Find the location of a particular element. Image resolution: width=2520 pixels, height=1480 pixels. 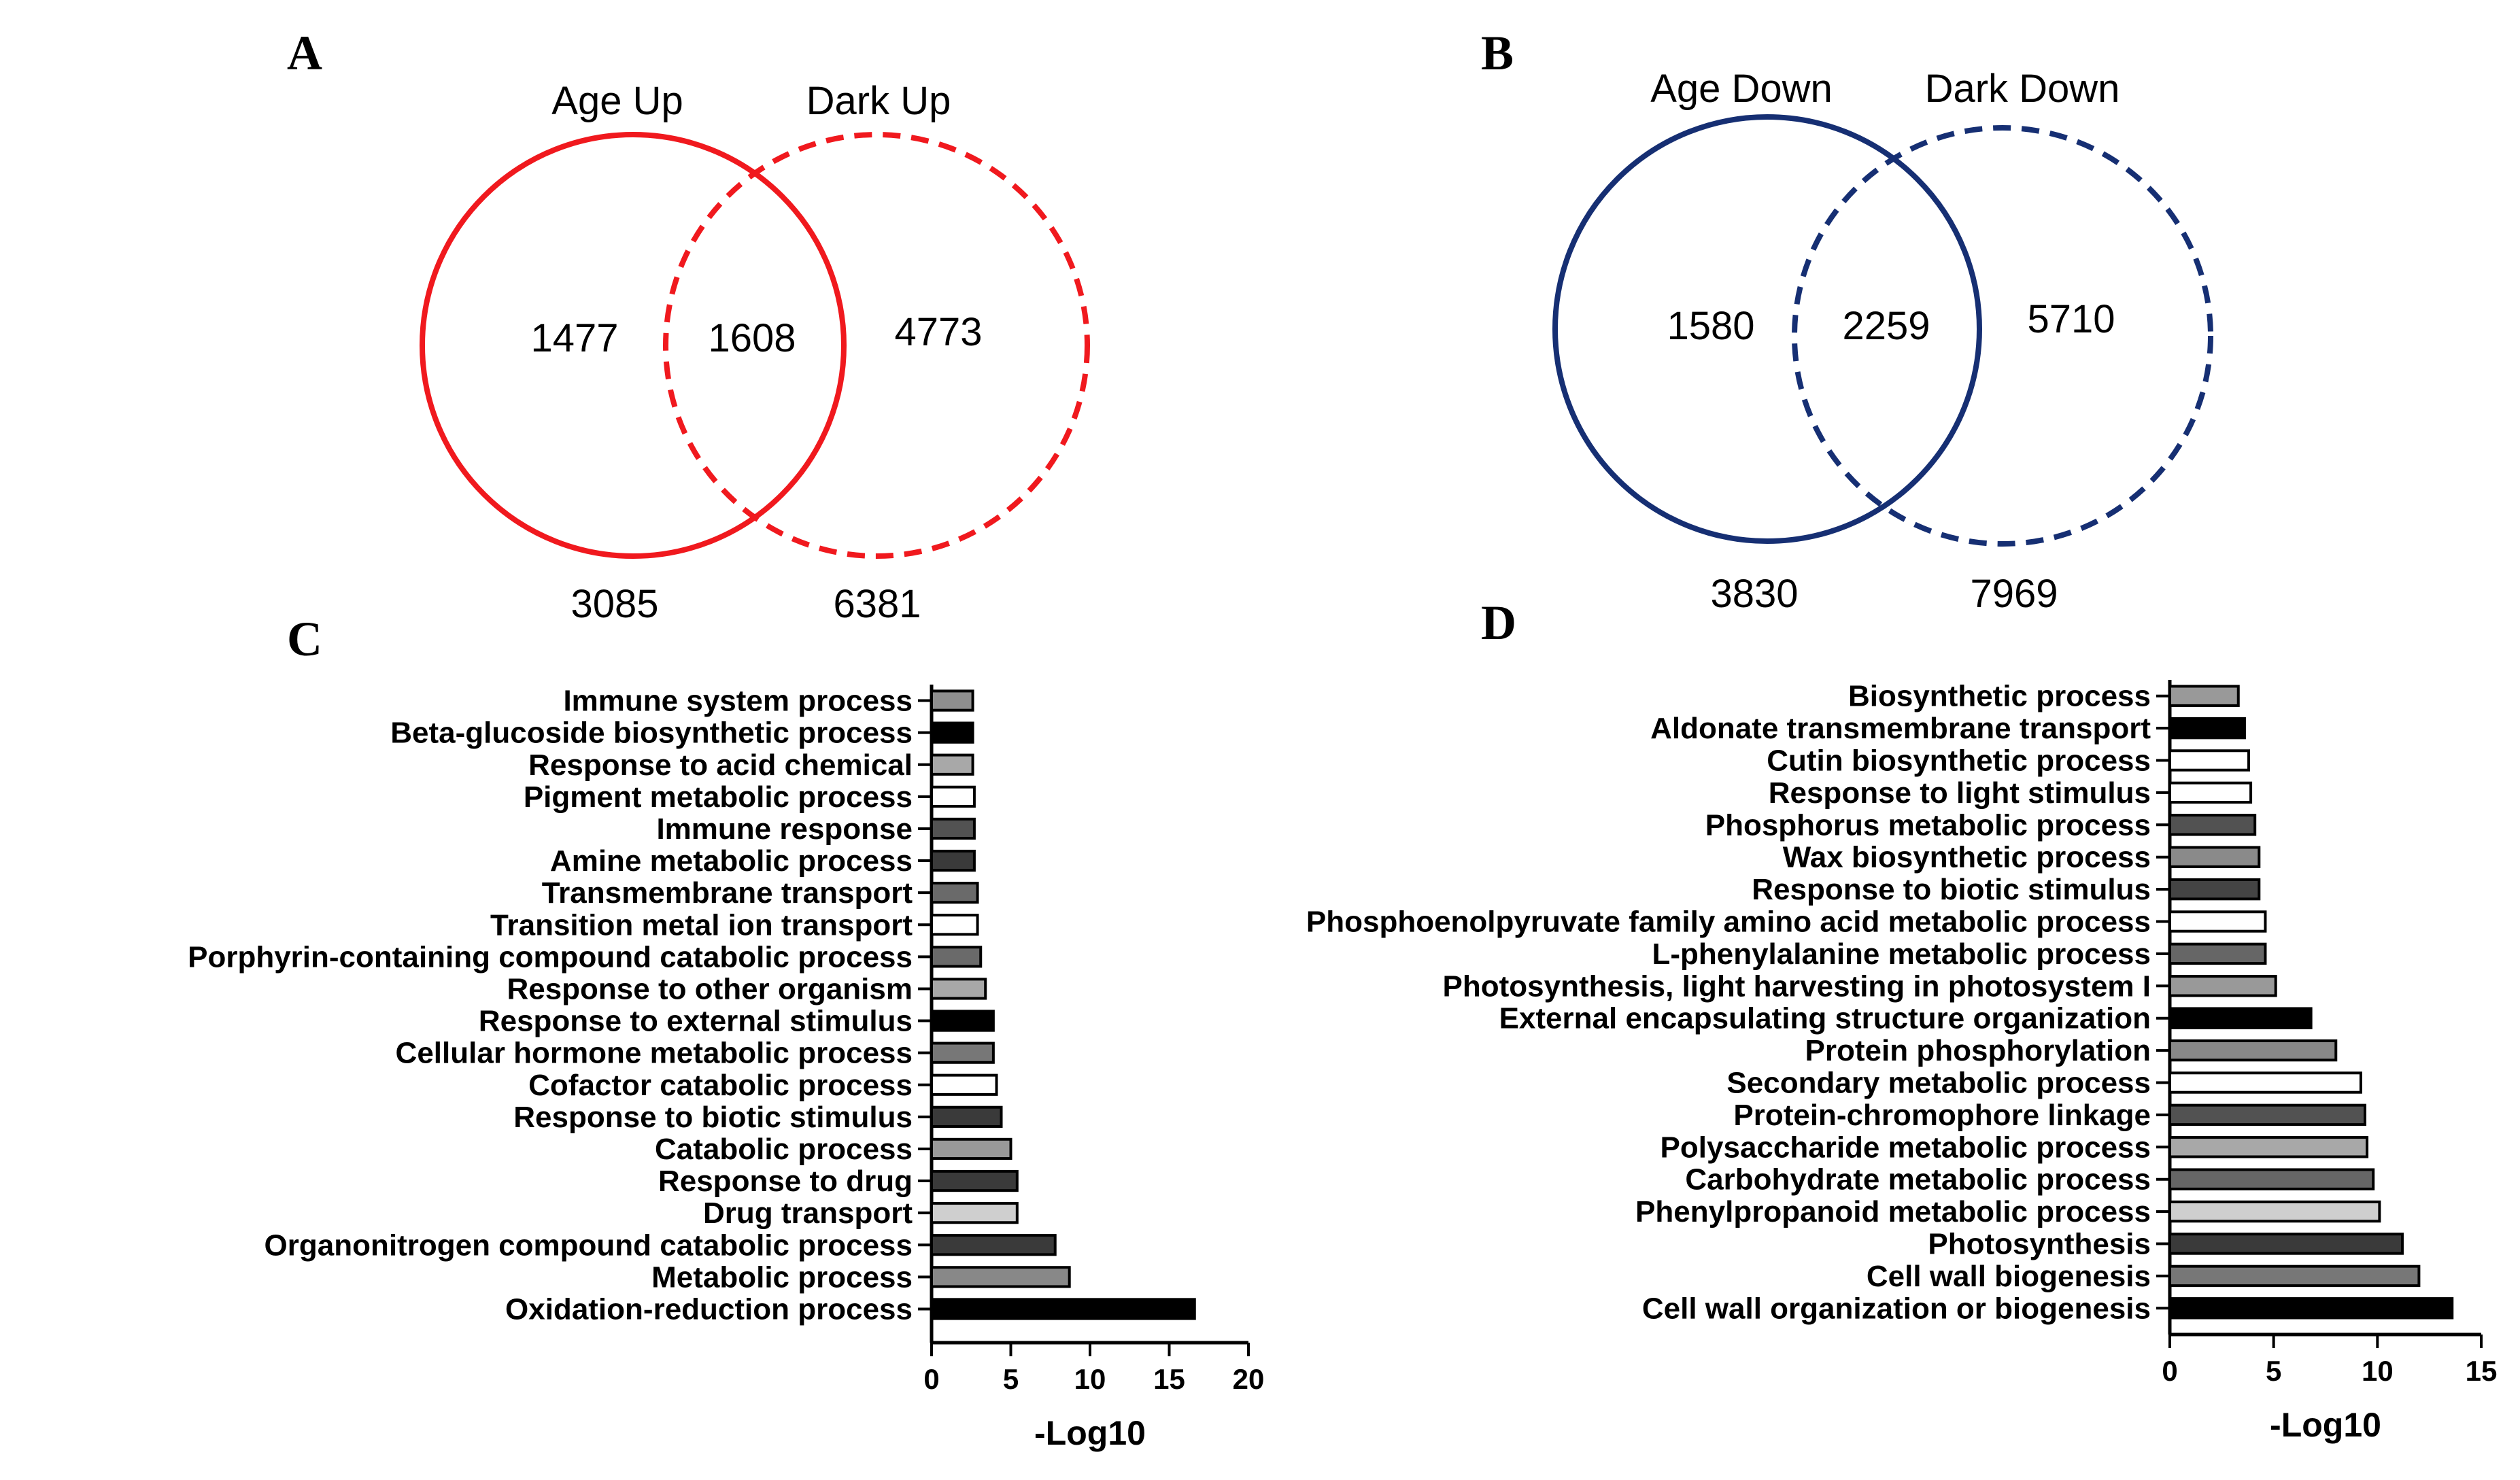

venn-b-total-right: 7969 is located at coordinates (2014, 594).